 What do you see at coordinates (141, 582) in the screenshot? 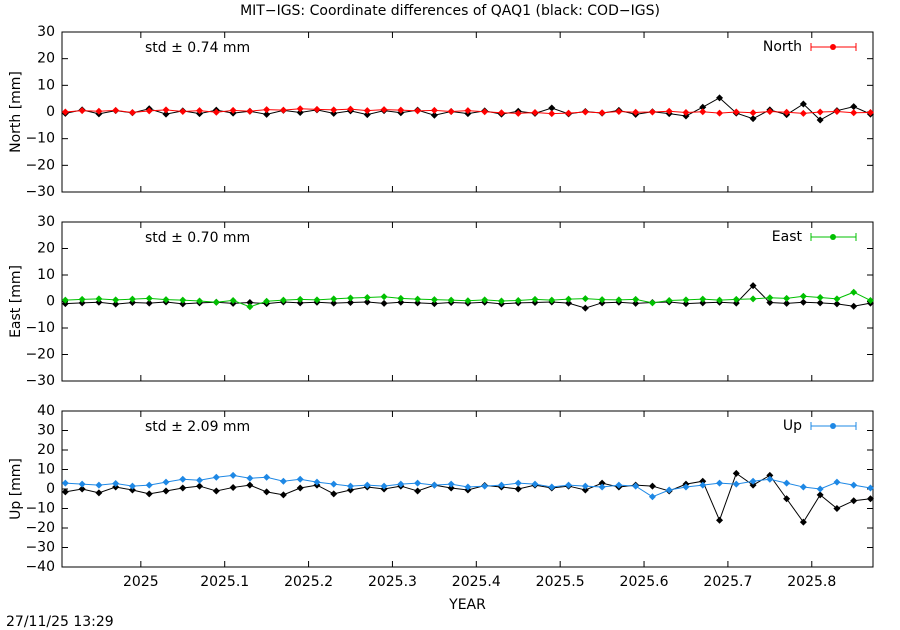
I see `x-tick-label: 2025` at bounding box center [141, 582].